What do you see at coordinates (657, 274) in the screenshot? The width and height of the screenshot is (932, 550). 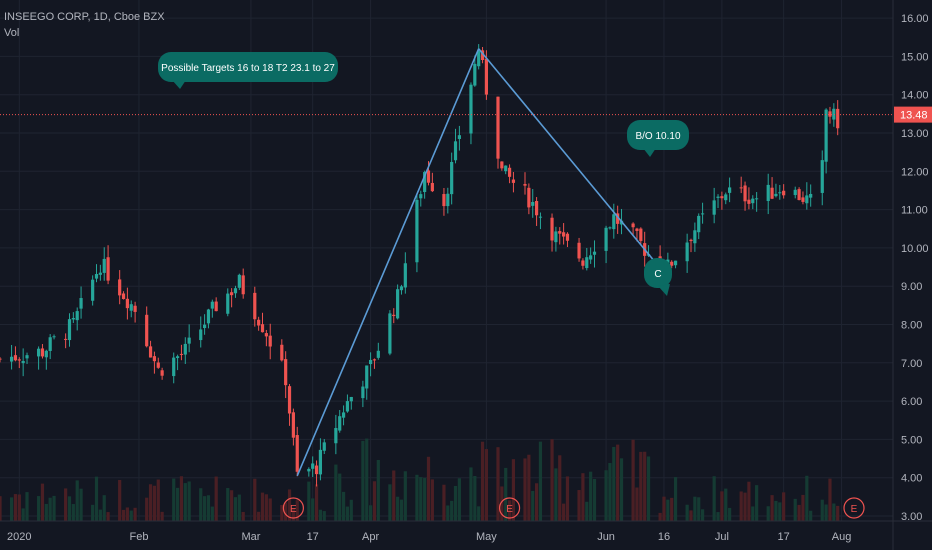 I see `point-c-text: C` at bounding box center [657, 274].